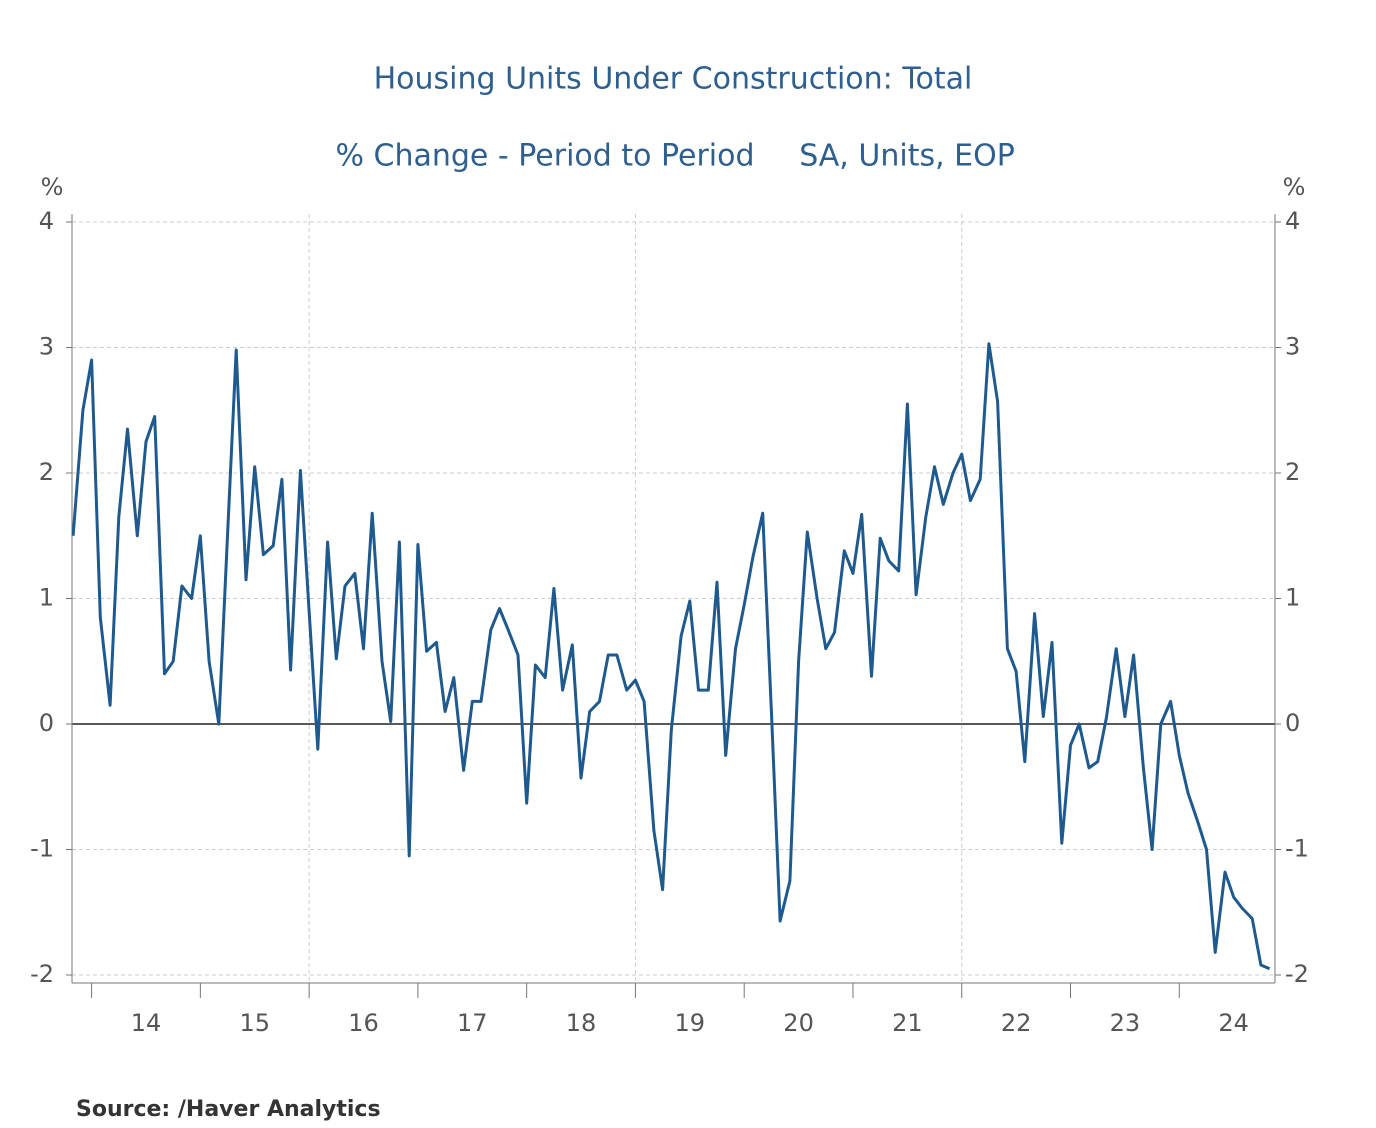  I want to click on x-tick-label: 14, so click(146, 1023).